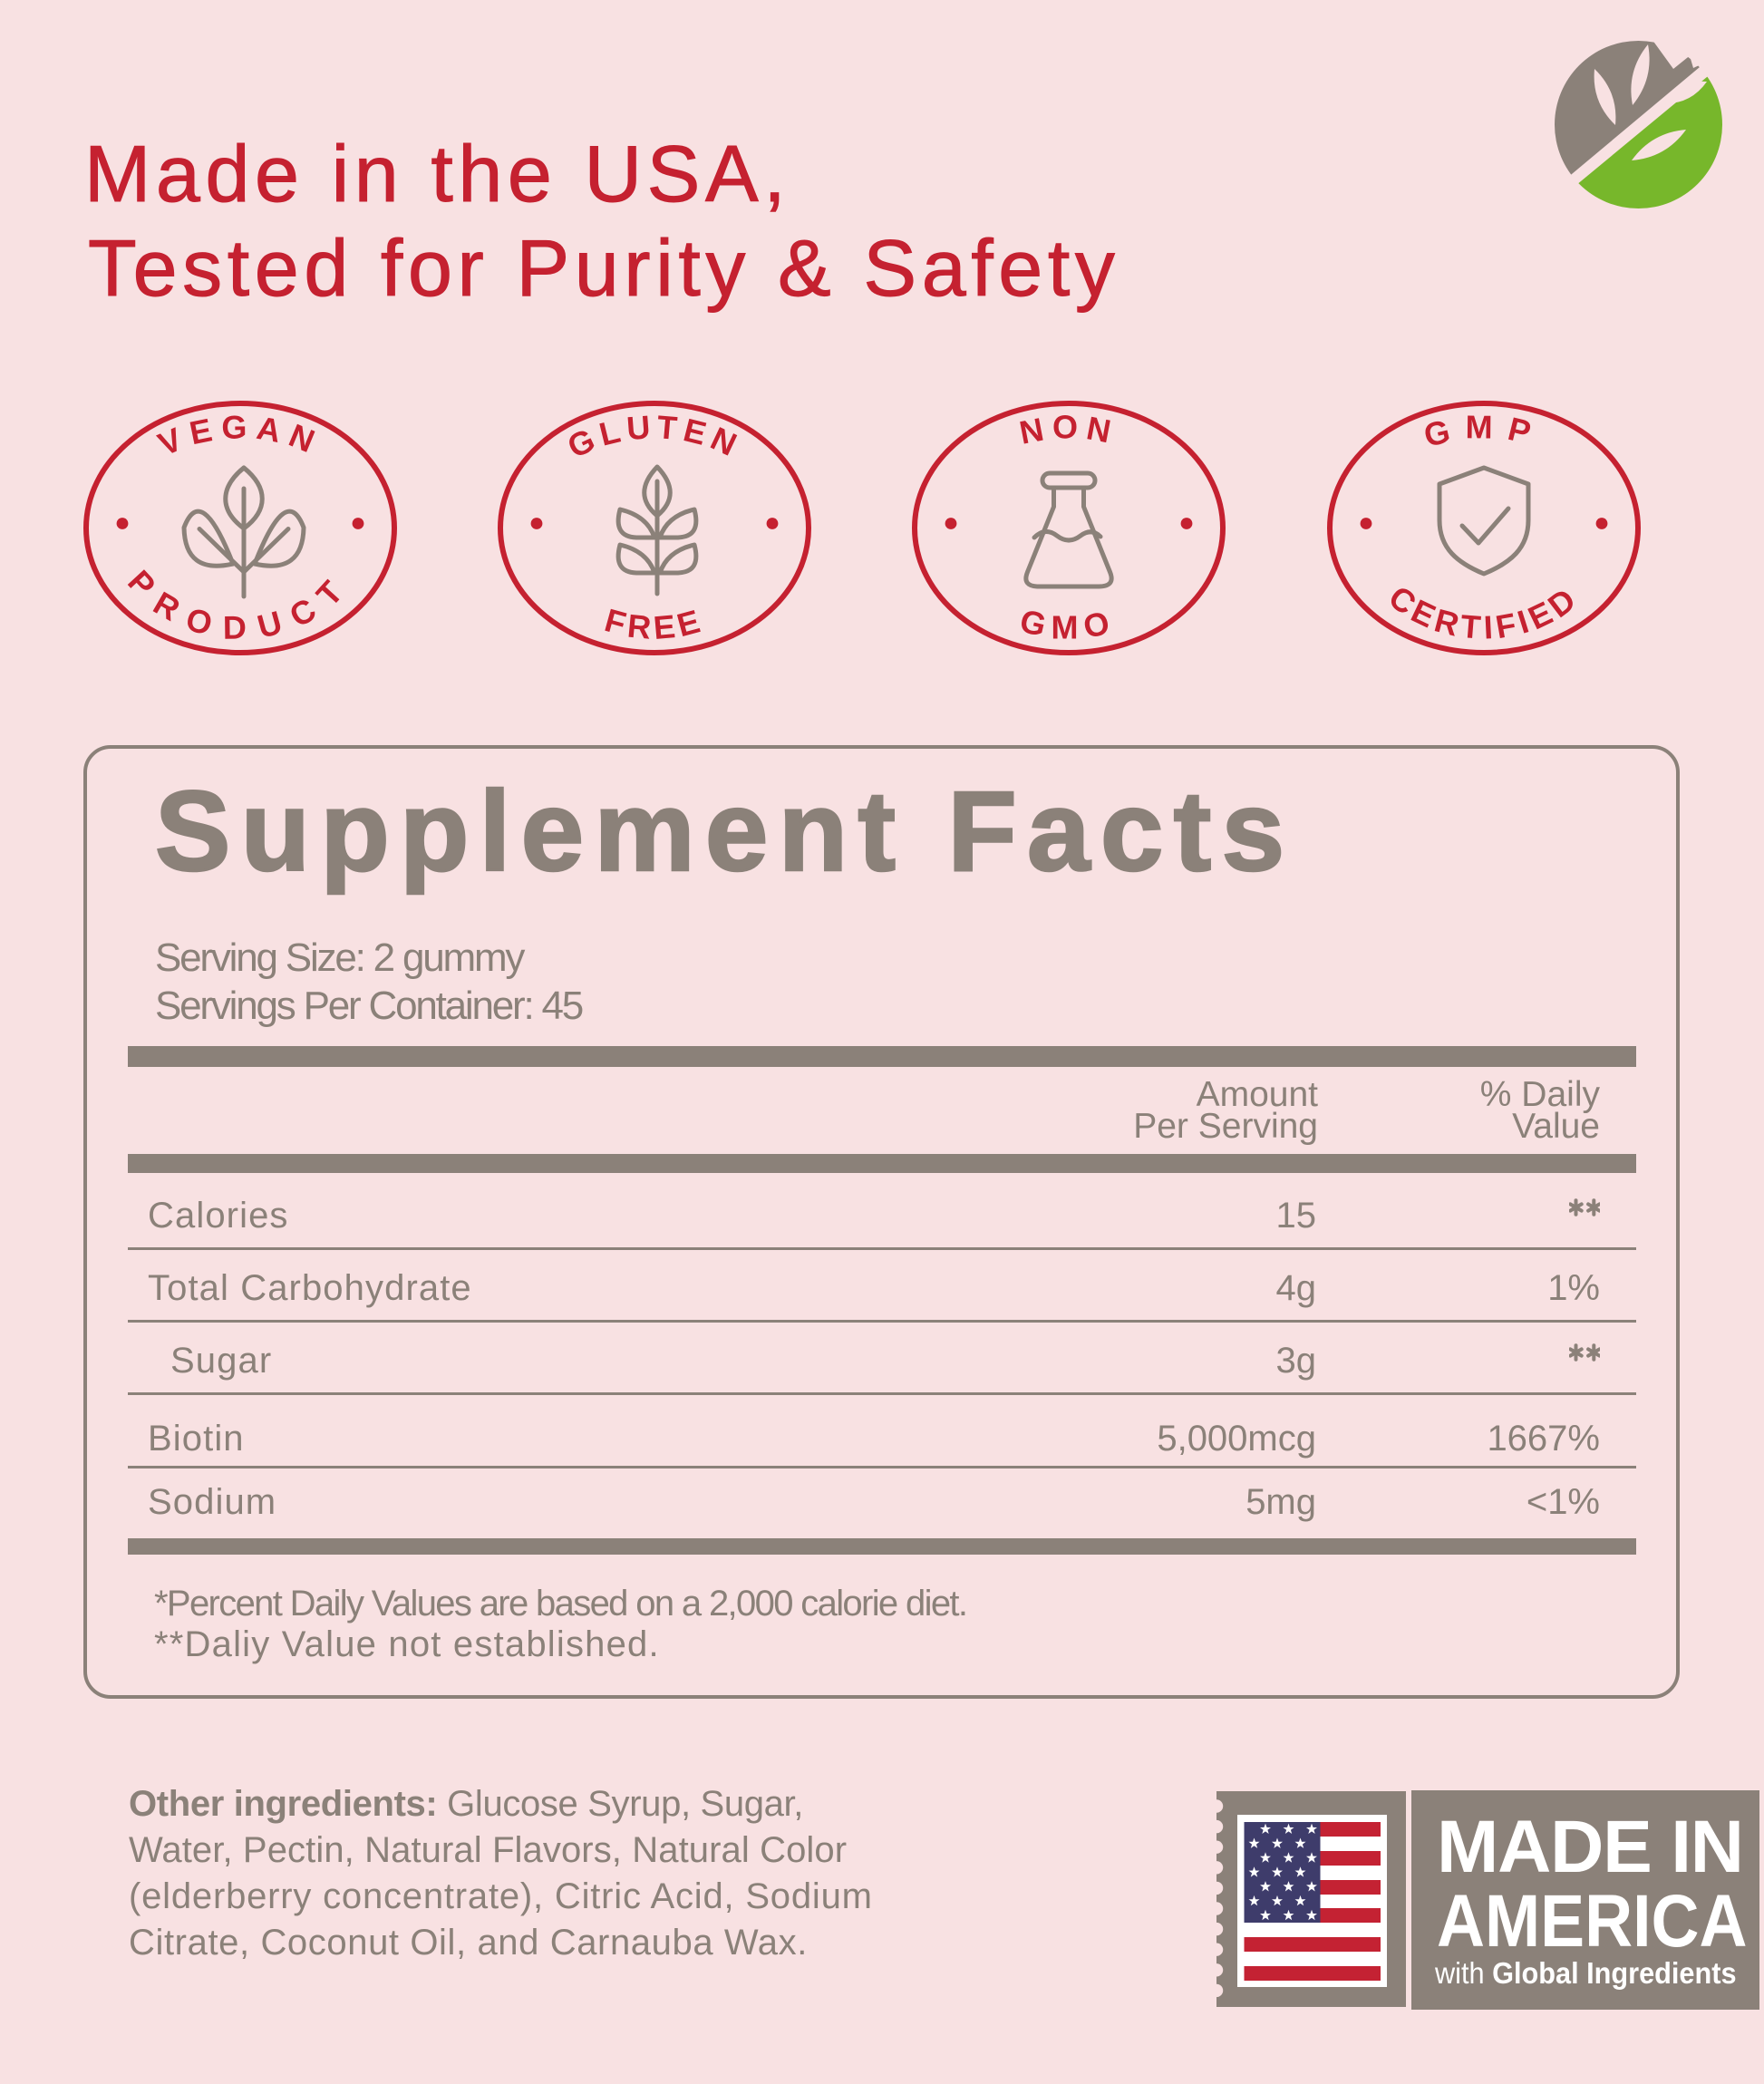  Describe the element at coordinates (1068, 430) in the screenshot. I see `svg-text: NON` at that location.